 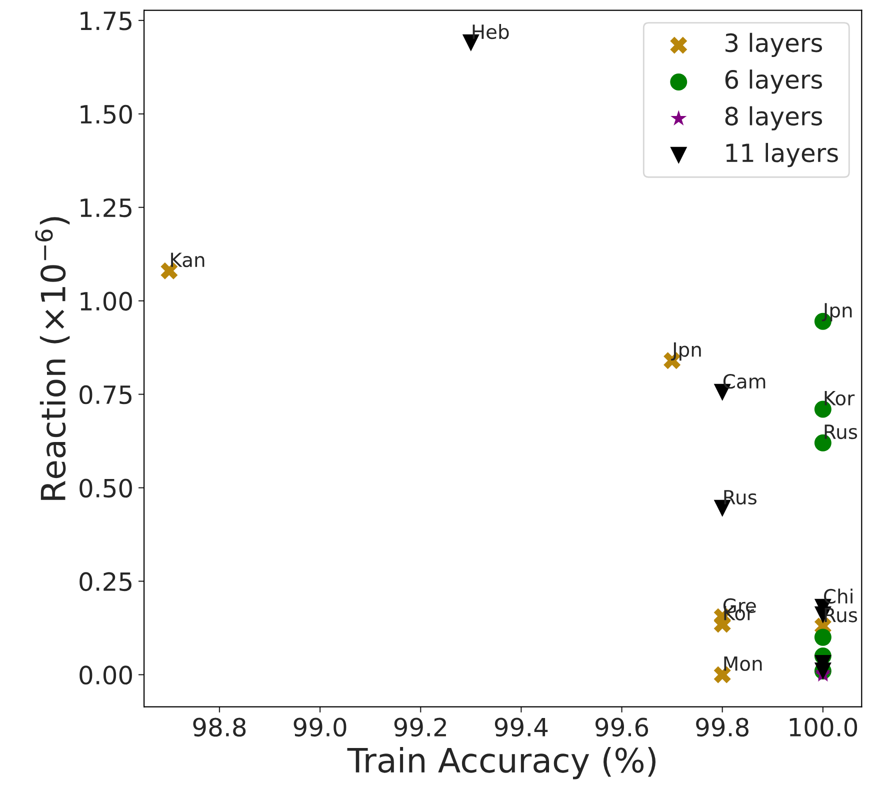 I want to click on legend-label: 8 layers, so click(x=773, y=118).